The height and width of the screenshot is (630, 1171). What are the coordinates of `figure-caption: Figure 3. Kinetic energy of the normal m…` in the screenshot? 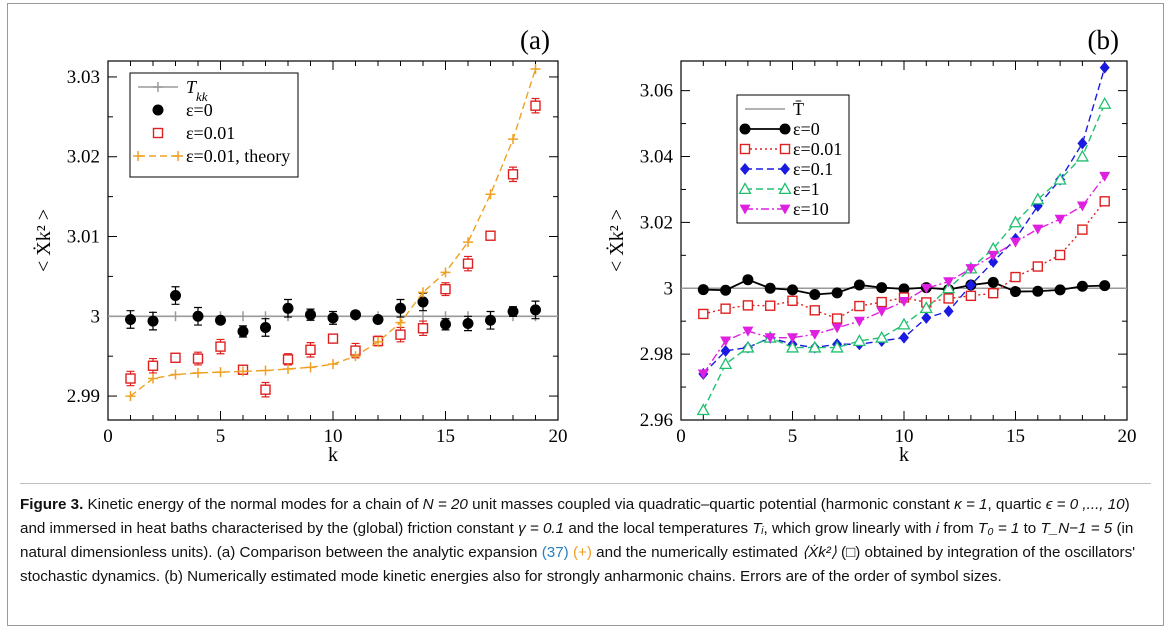 It's located at (585, 541).